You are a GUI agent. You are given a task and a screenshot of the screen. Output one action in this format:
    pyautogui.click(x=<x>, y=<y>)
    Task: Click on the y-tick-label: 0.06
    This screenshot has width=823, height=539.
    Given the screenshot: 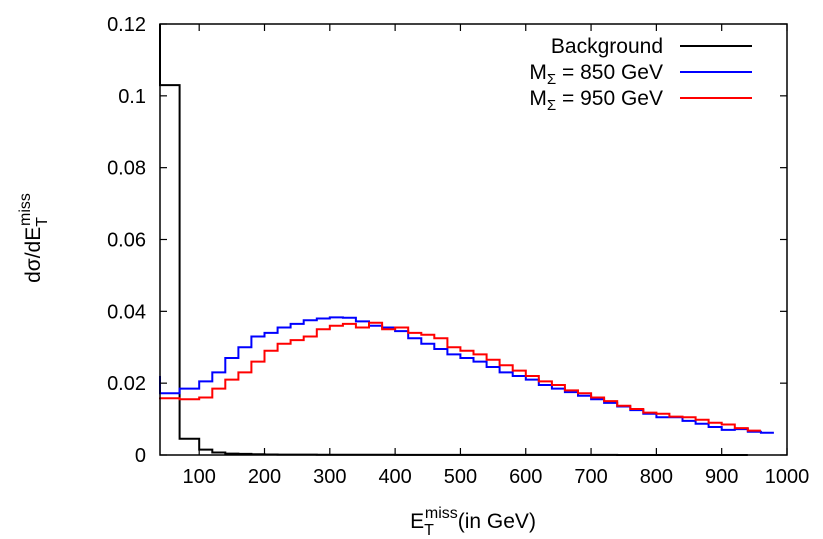 What is the action you would take?
    pyautogui.click(x=126, y=241)
    